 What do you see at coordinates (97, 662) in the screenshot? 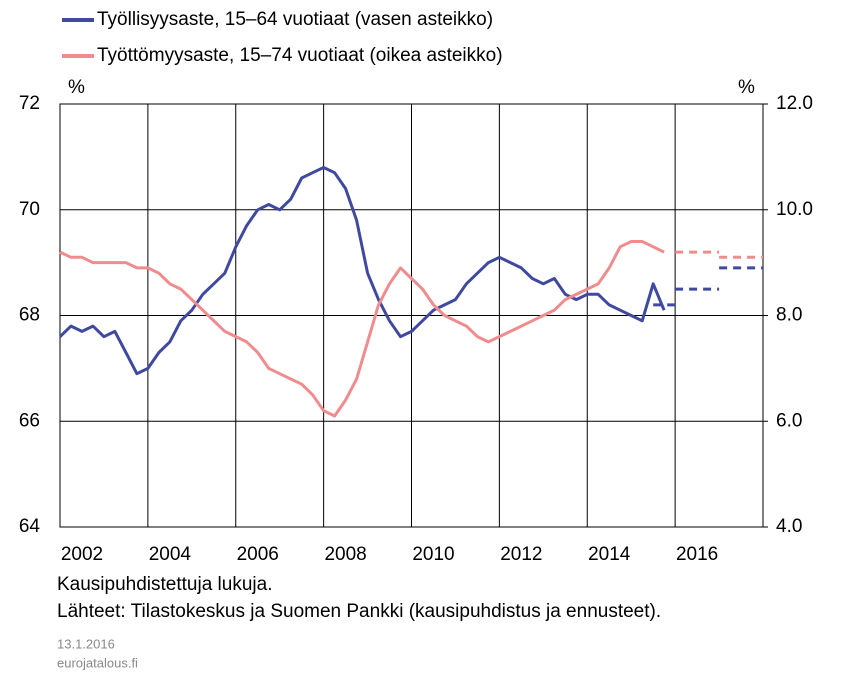
I see `source: eurojatalous.fi` at bounding box center [97, 662].